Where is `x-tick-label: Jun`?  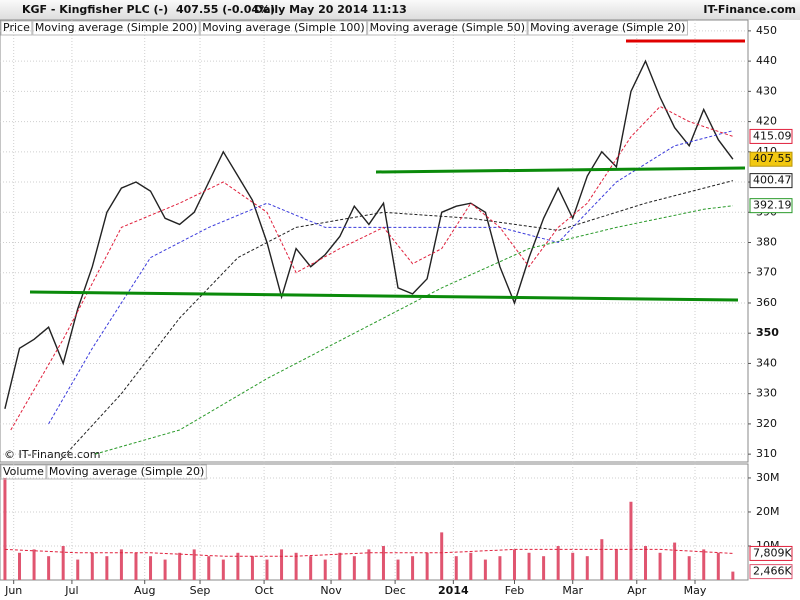 x-tick-label: Jun is located at coordinates (13, 590).